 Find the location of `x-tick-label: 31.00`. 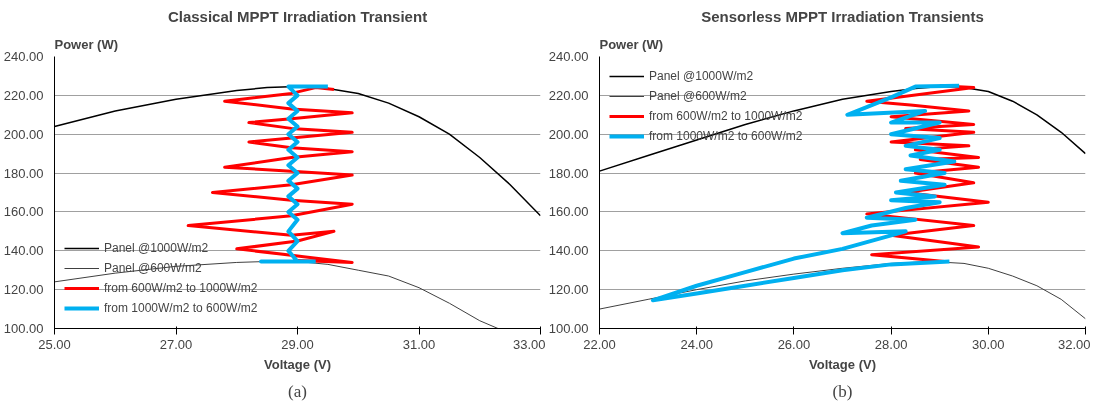

x-tick-label: 31.00 is located at coordinates (419, 344).